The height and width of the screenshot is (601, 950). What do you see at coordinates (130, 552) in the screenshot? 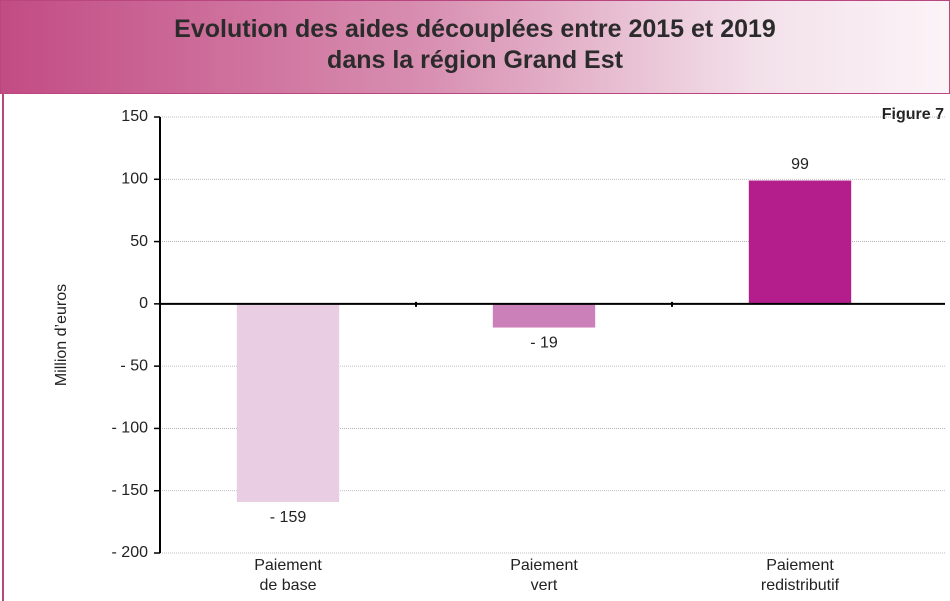
I see `y-tick-label: - 200` at bounding box center [130, 552].